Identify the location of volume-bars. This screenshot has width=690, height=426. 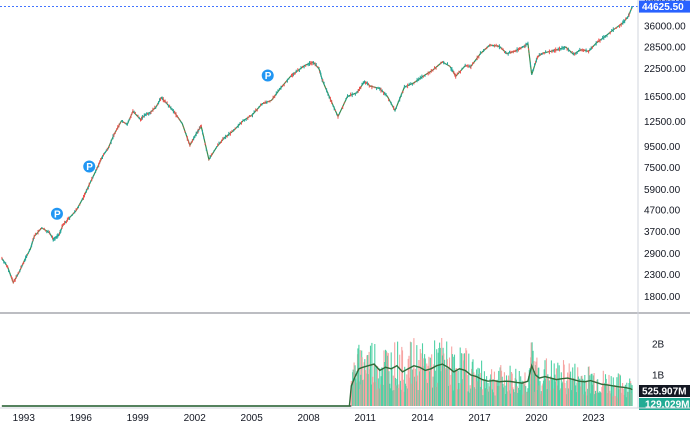
(491, 372).